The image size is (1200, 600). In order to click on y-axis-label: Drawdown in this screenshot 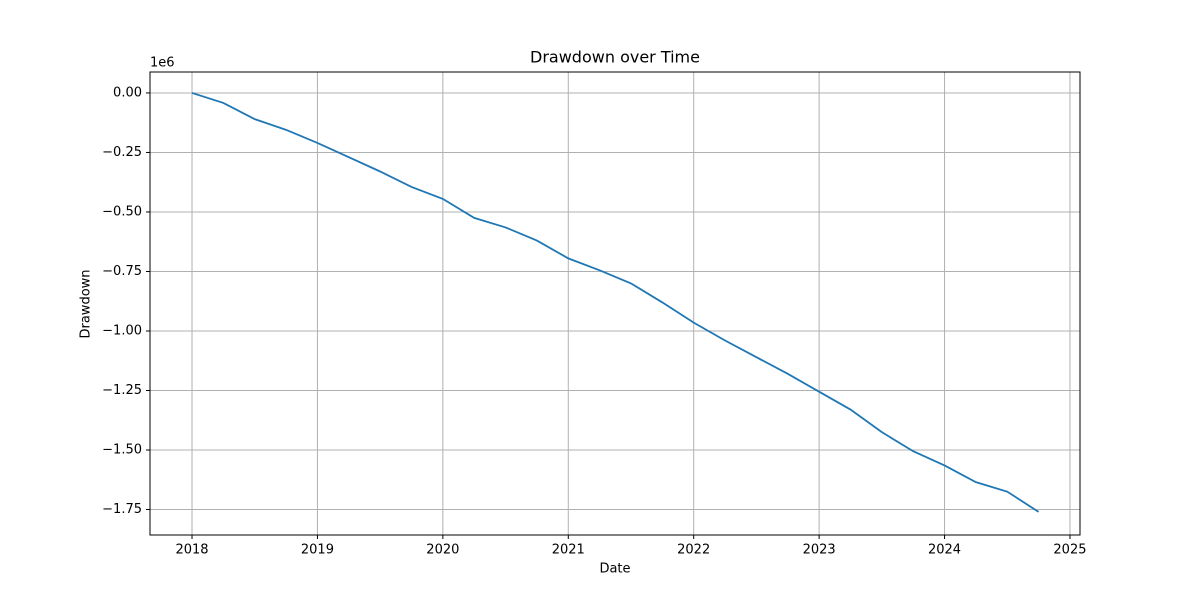, I will do `click(86, 303)`.